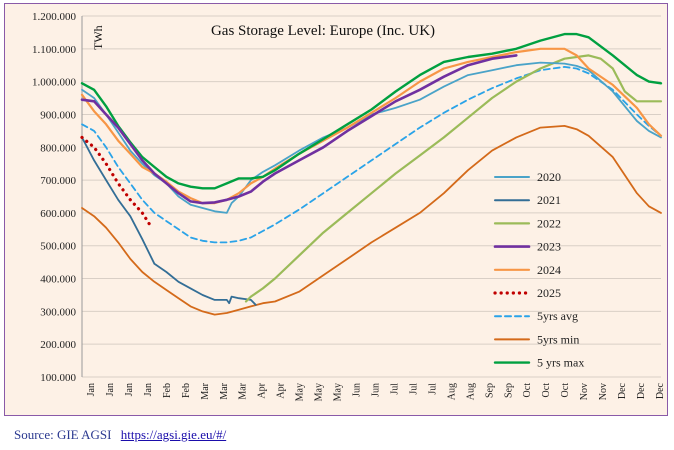  What do you see at coordinates (58, 247) in the screenshot?
I see `y-tick-label: 500.000` at bounding box center [58, 247].